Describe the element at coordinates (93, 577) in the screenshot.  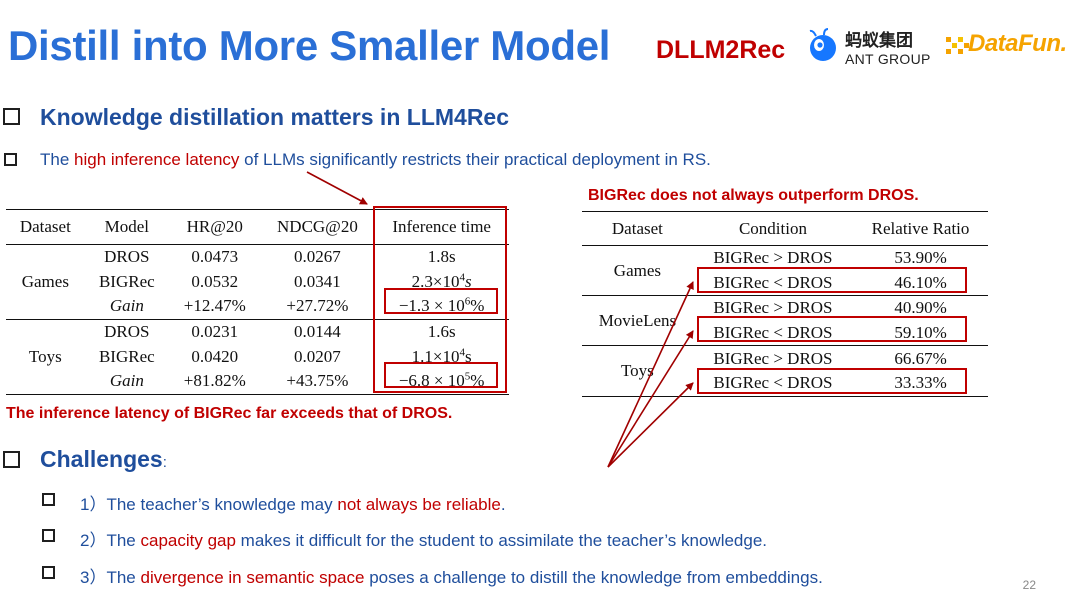
I see `challenge-number: 3）` at that location.